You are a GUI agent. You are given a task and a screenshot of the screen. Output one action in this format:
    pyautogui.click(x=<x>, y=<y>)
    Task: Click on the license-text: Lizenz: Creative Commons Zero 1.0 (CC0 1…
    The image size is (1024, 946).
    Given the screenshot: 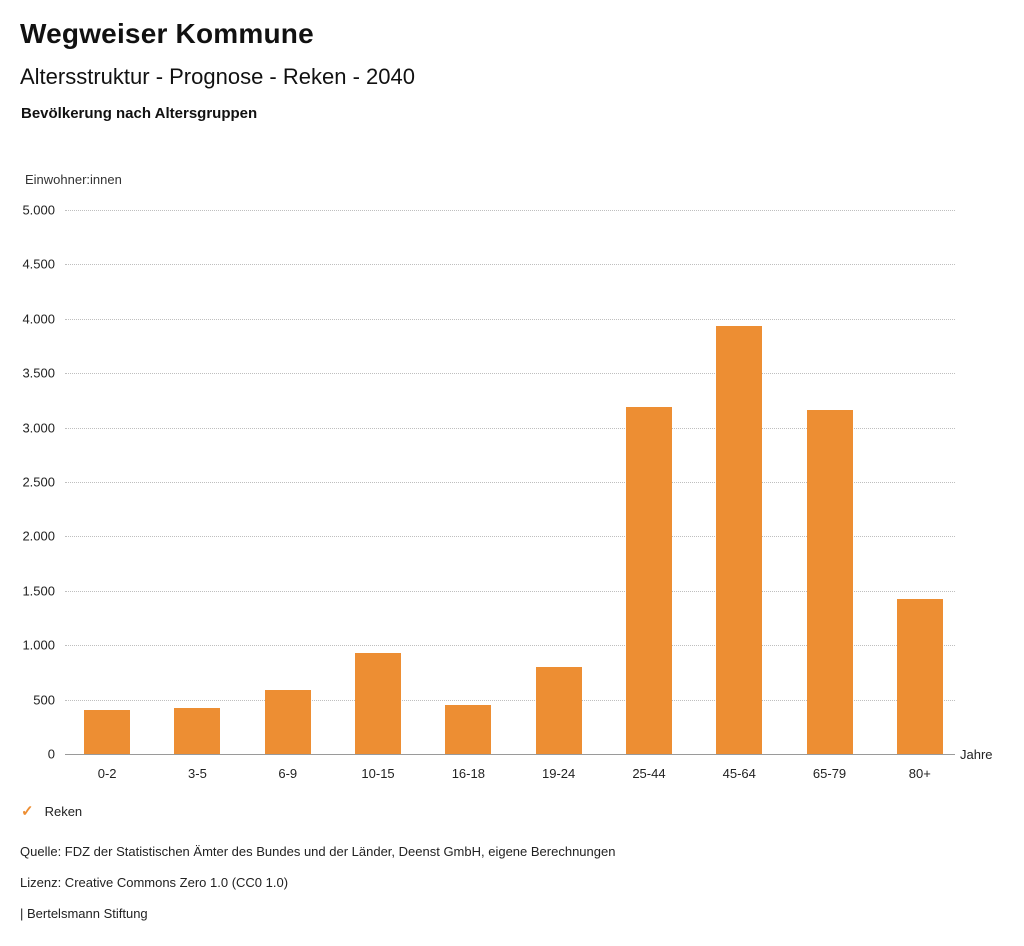 What is the action you would take?
    pyautogui.click(x=154, y=882)
    